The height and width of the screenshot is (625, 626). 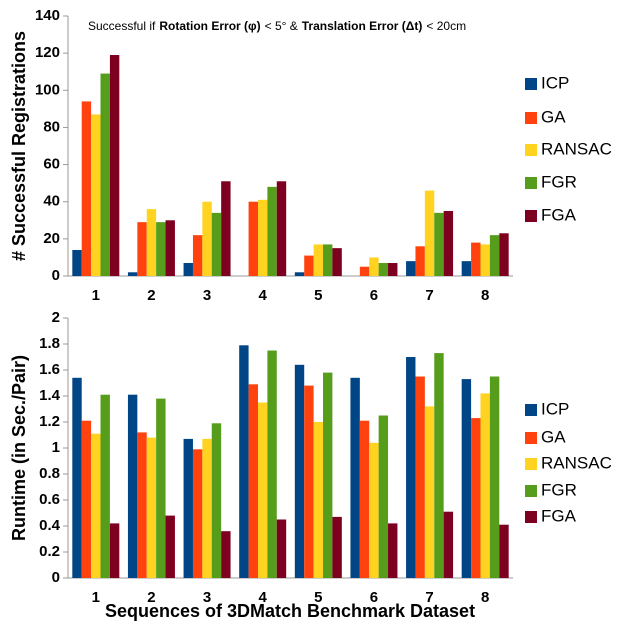 What do you see at coordinates (209, 26) in the screenshot?
I see `annotation-part: Rotation Error (φ)` at bounding box center [209, 26].